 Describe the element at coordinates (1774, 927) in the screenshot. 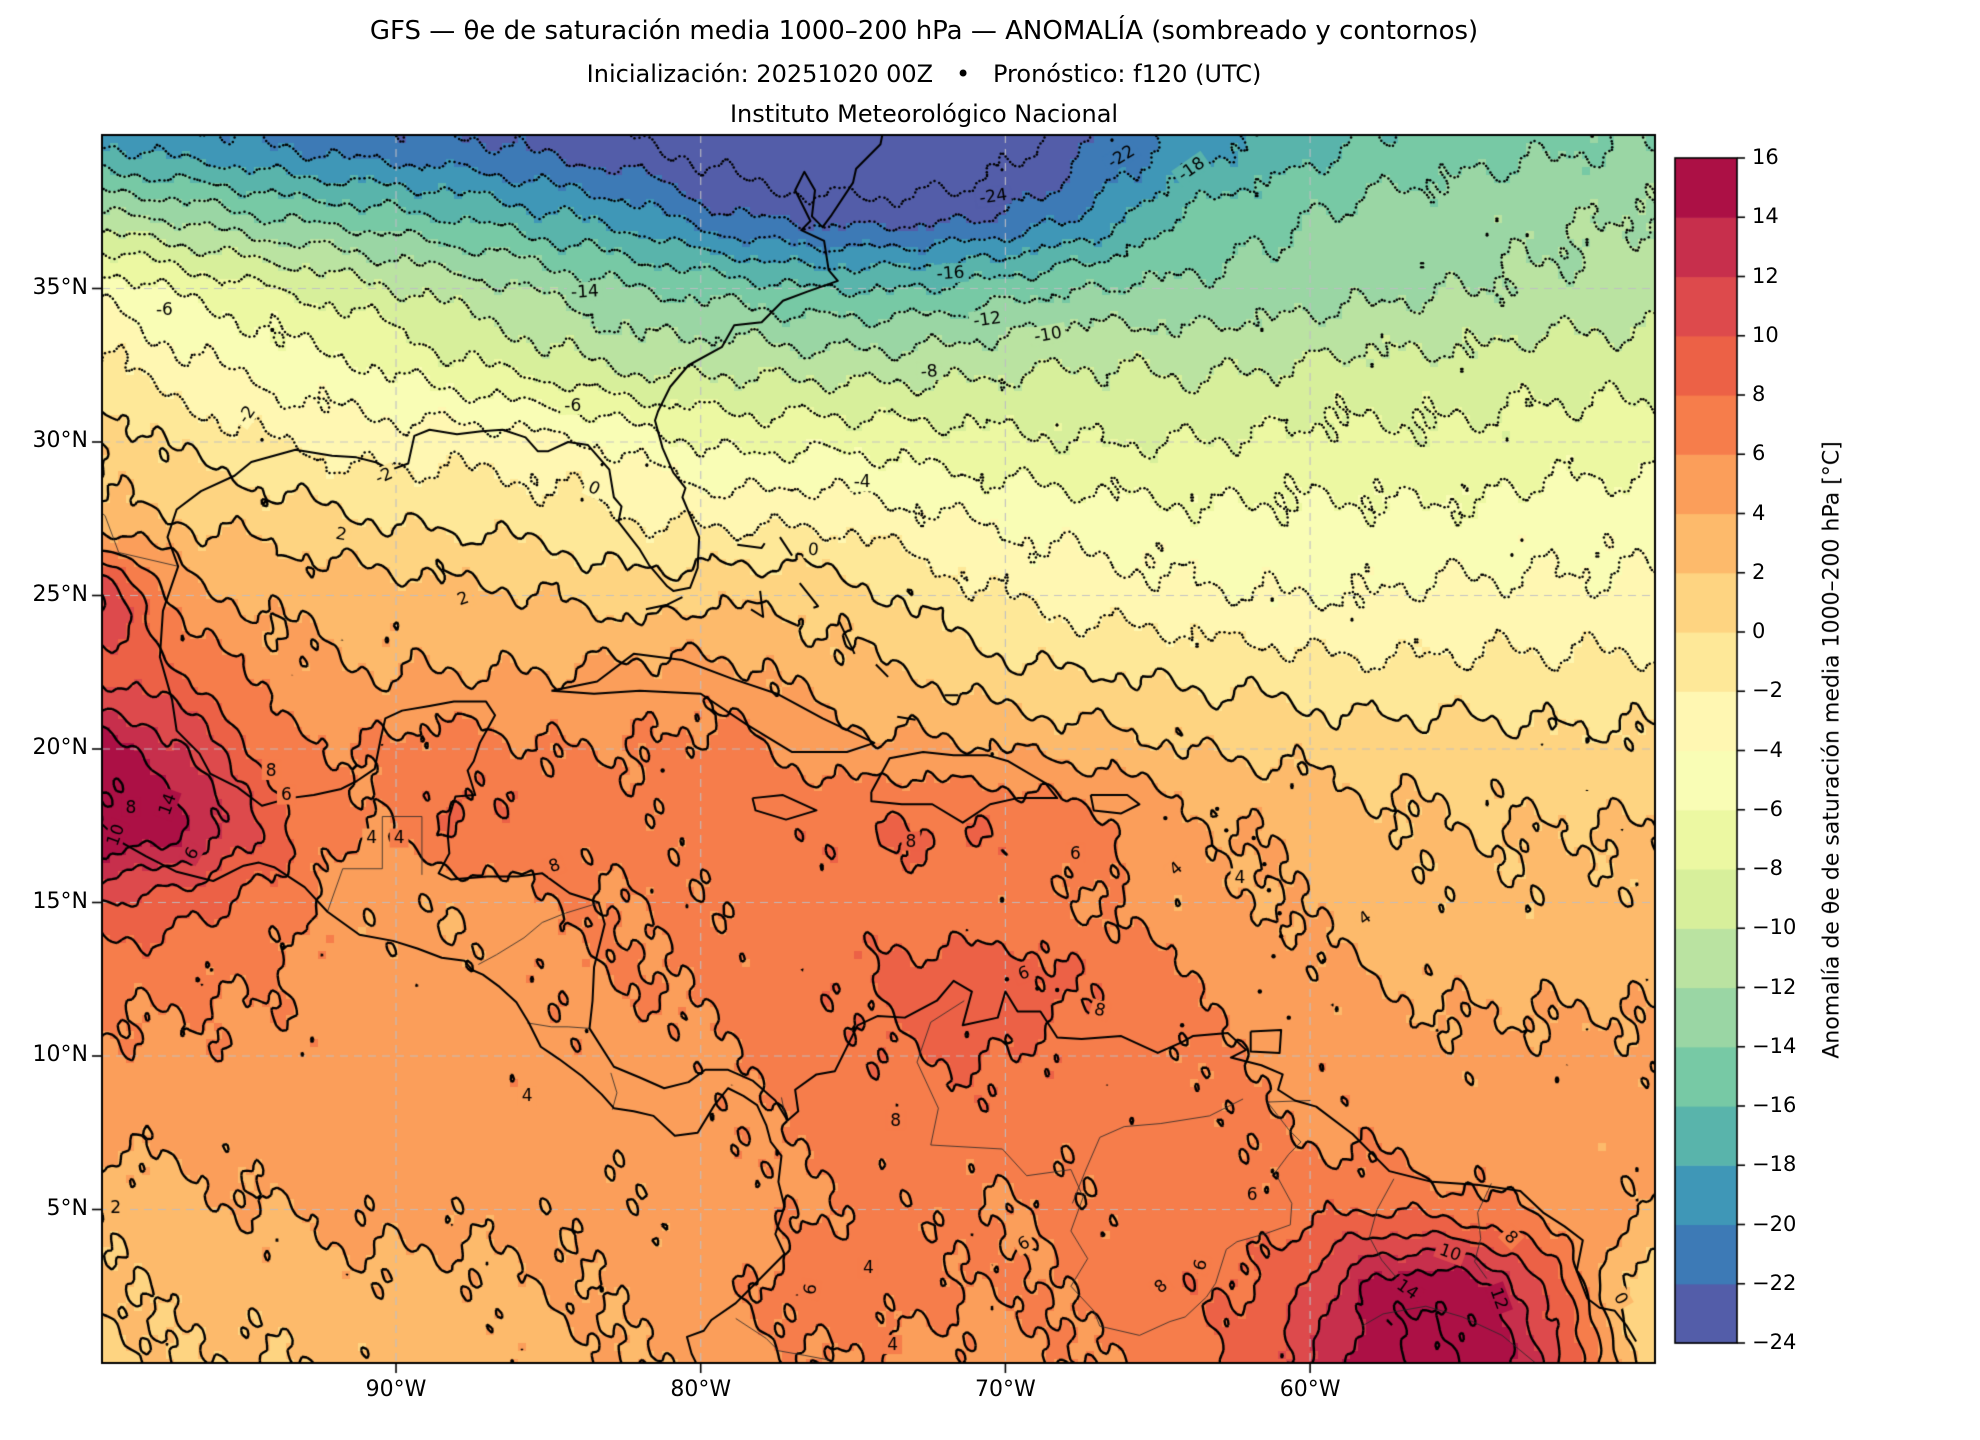

I see `colorbar-tick-label: −10` at that location.